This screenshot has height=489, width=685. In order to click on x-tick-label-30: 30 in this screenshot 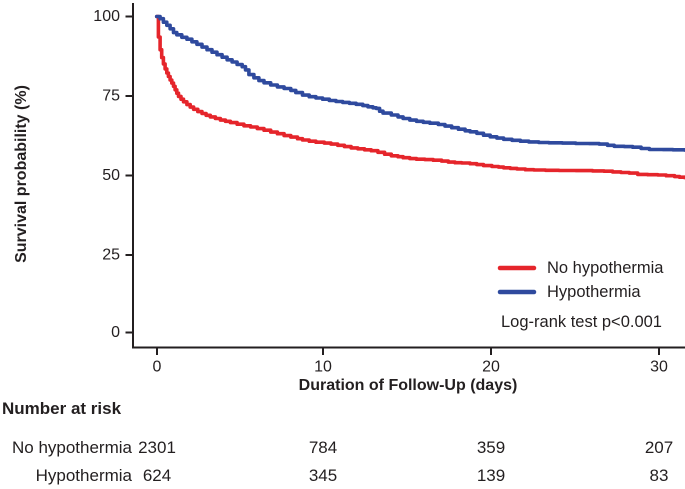, I will do `click(659, 367)`.